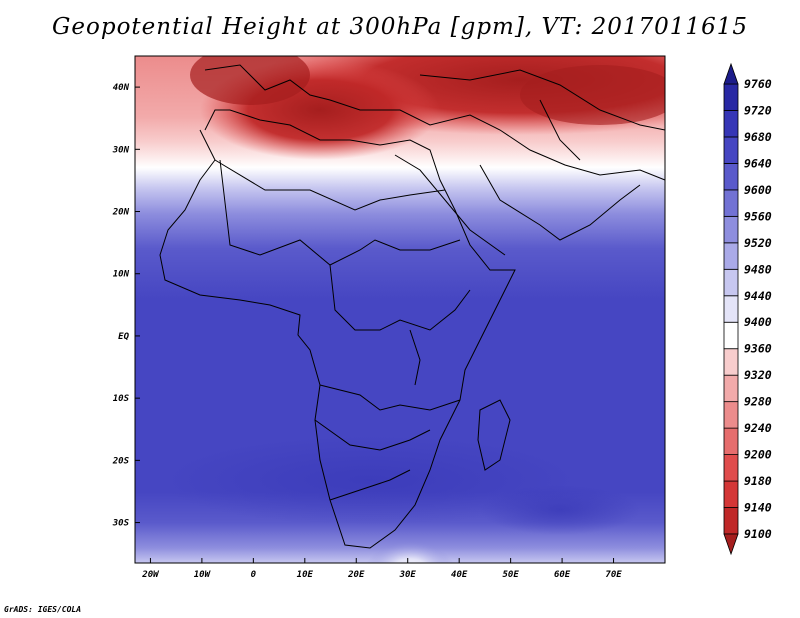  I want to click on lat-tick-label: 40N, so click(121, 88).